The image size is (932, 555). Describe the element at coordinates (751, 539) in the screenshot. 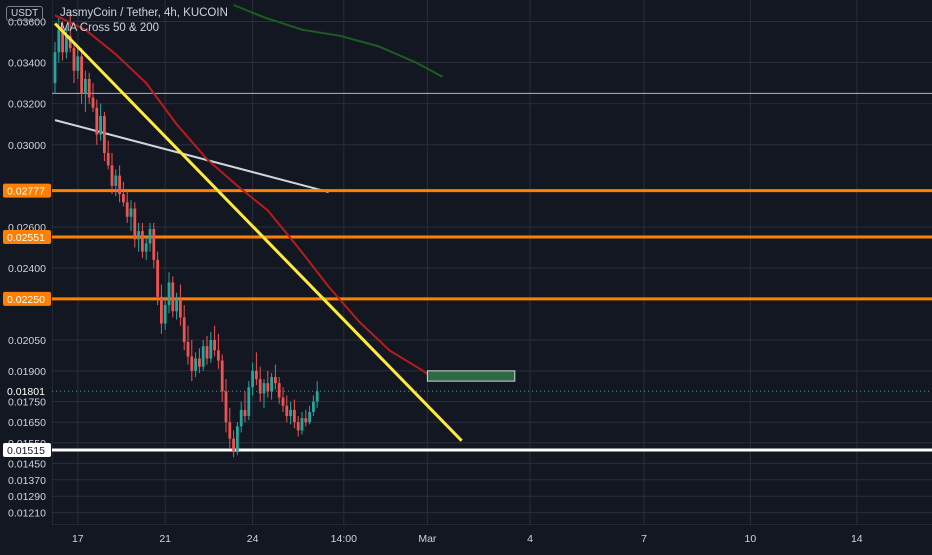

I see `time-tick-label: 10` at that location.